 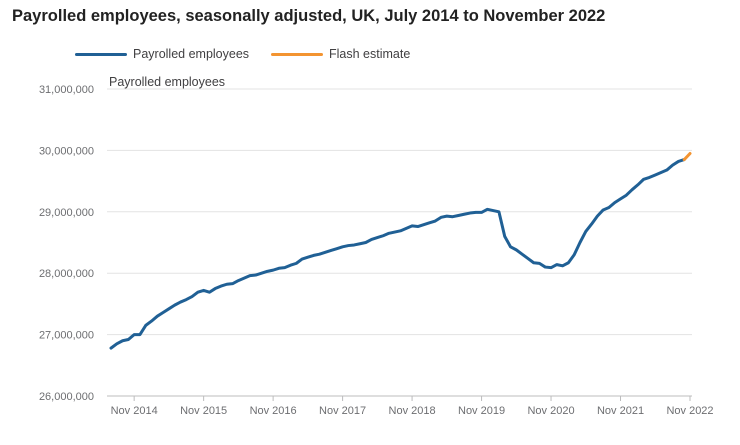 I want to click on x-tick-label: Nov 2016, so click(x=273, y=411).